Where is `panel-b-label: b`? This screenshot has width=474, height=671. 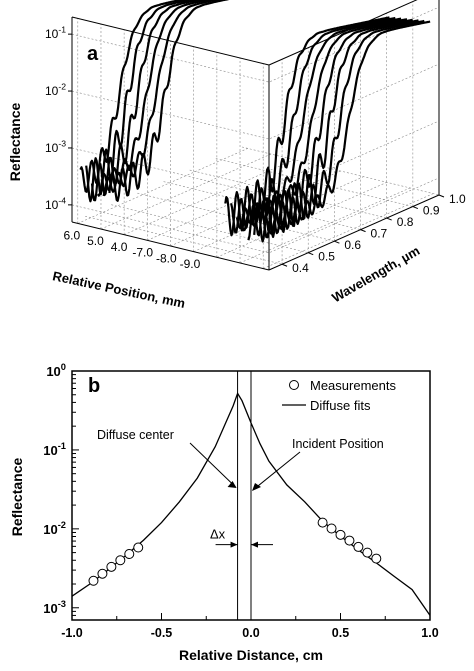
panel-b-label: b is located at coordinates (94, 386).